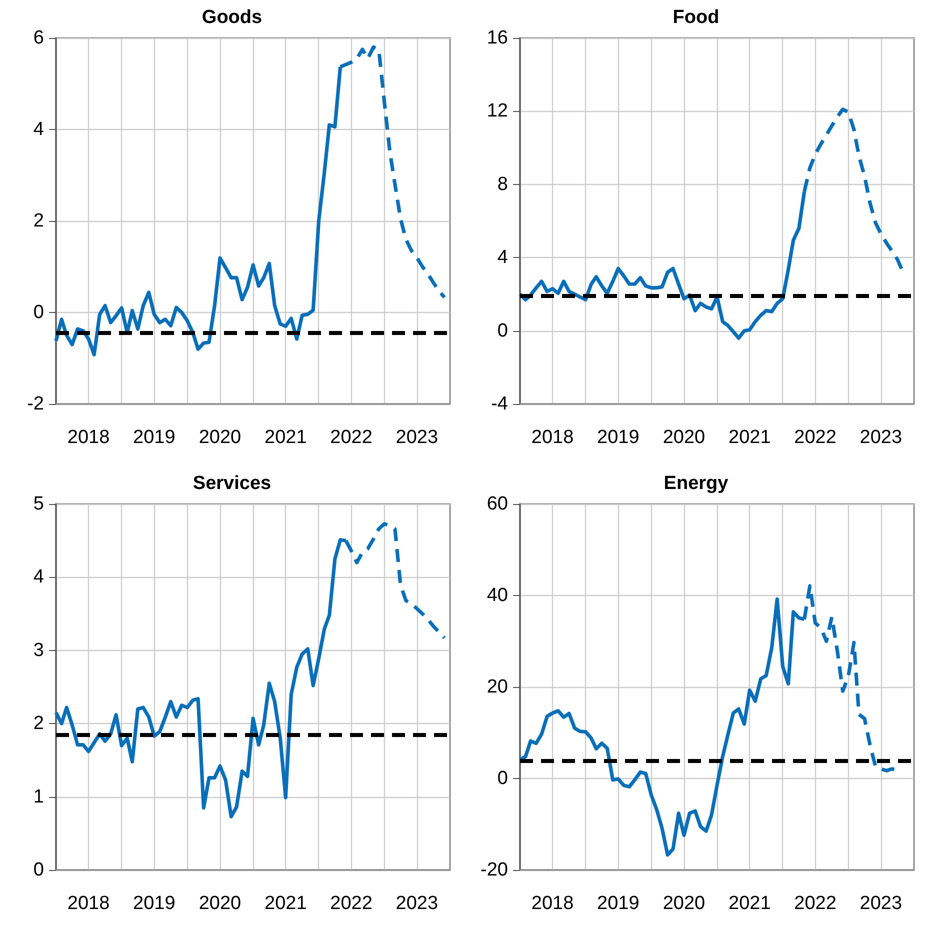  I want to click on y-tick-label: 6, so click(38, 38).